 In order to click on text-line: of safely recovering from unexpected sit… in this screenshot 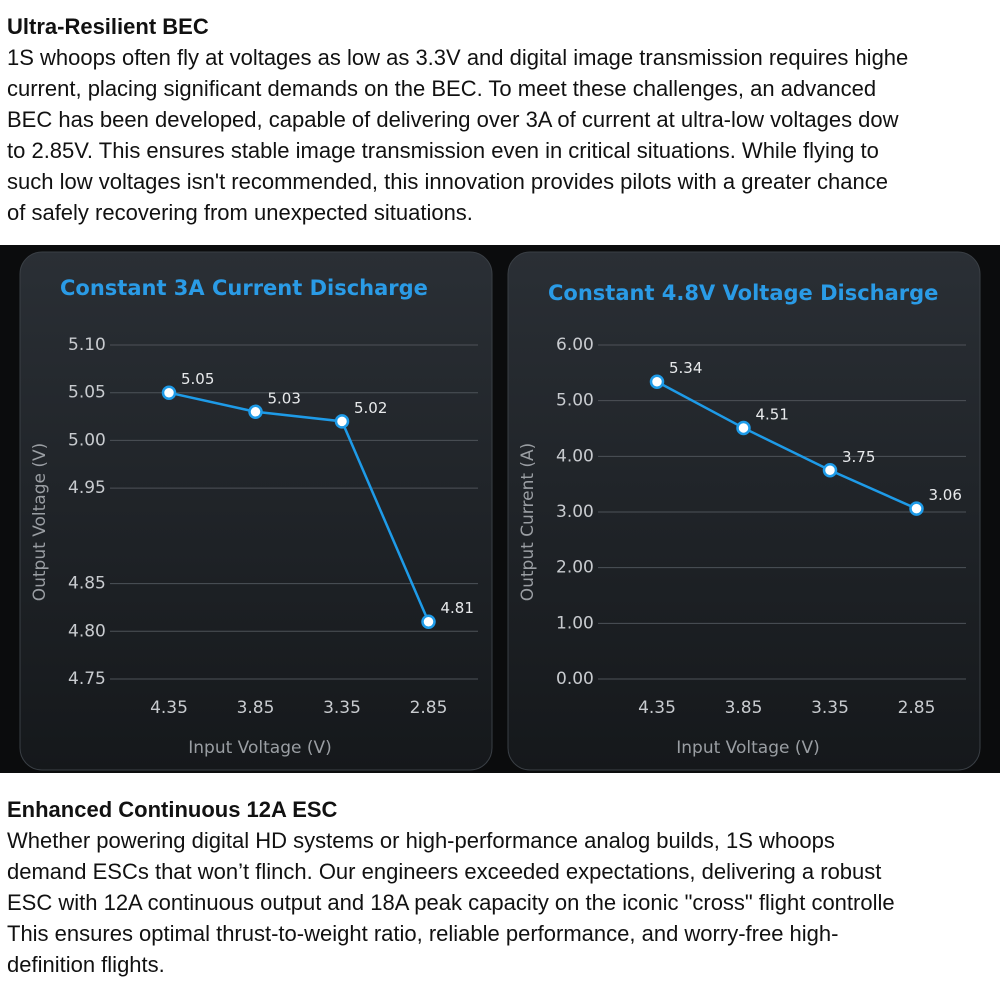, I will do `click(240, 212)`.